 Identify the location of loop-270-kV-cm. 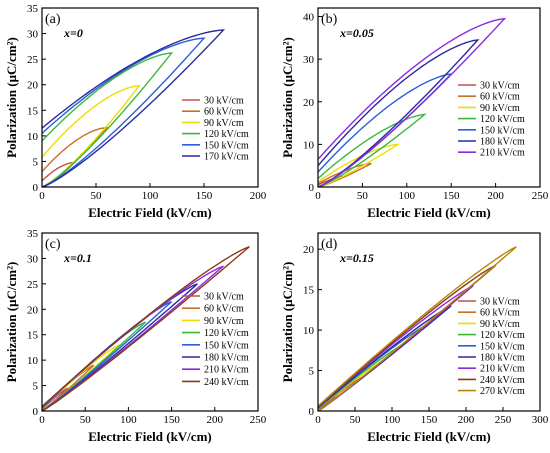
(417, 328).